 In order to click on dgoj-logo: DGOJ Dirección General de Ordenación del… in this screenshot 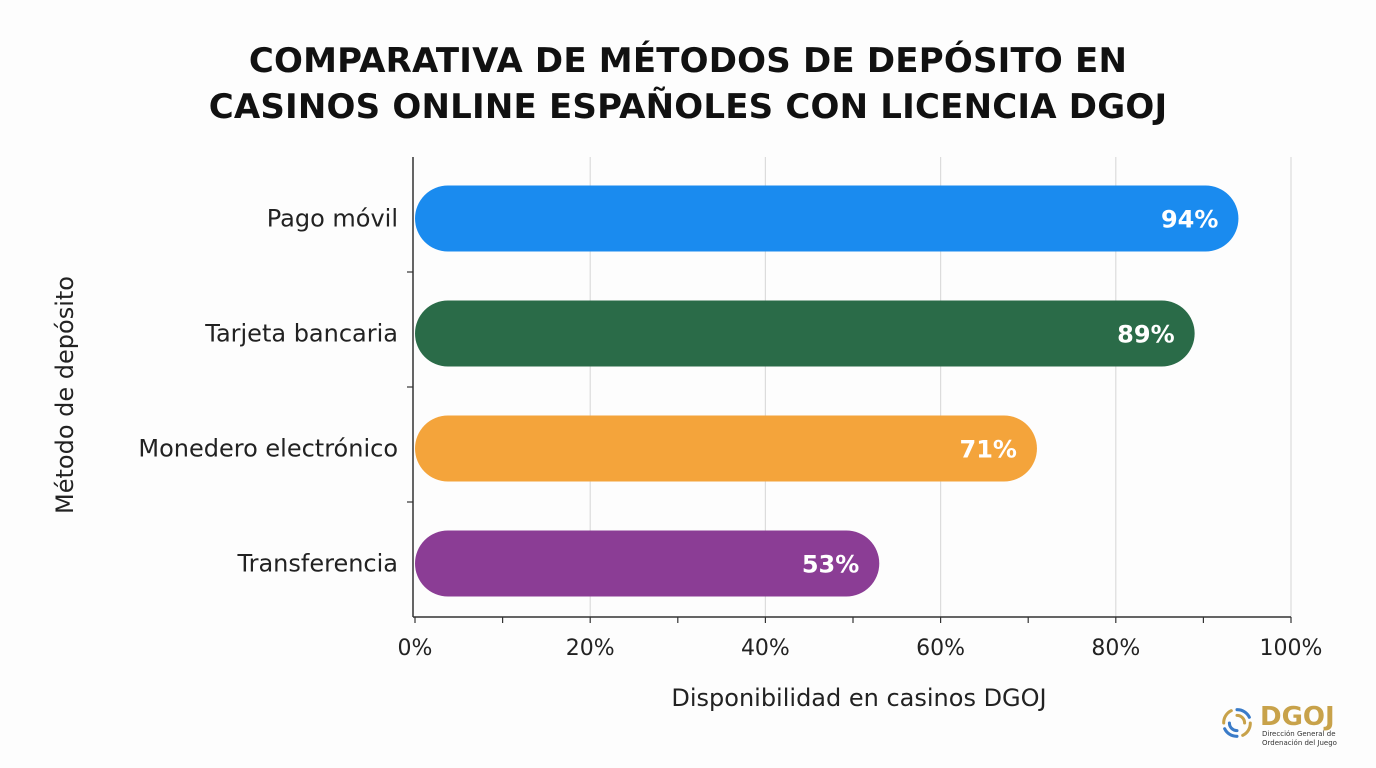, I will do `click(1288, 727)`.